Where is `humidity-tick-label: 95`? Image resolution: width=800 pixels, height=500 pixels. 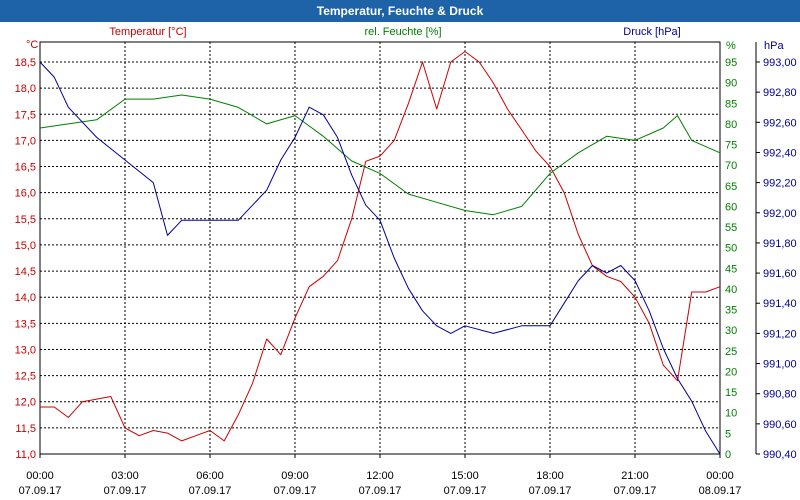 humidity-tick-label: 95 is located at coordinates (731, 63).